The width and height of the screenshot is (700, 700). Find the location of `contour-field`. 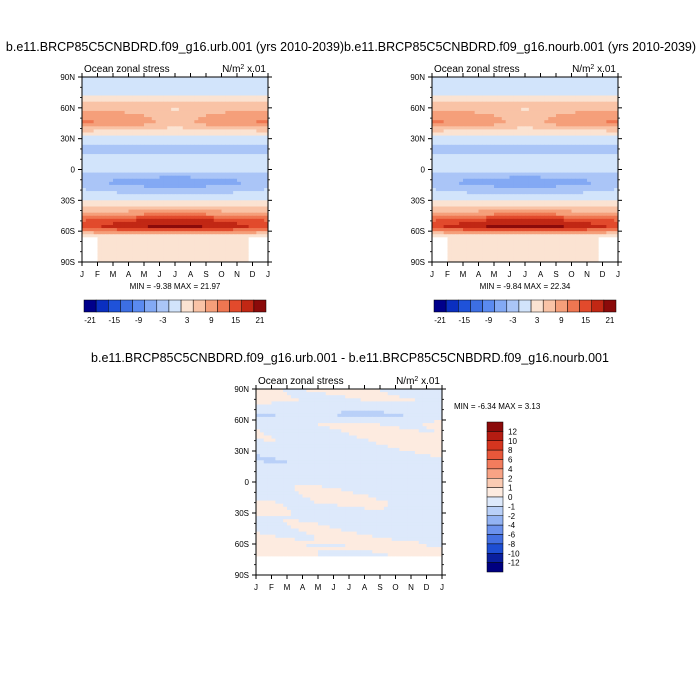

contour-field is located at coordinates (525, 170).